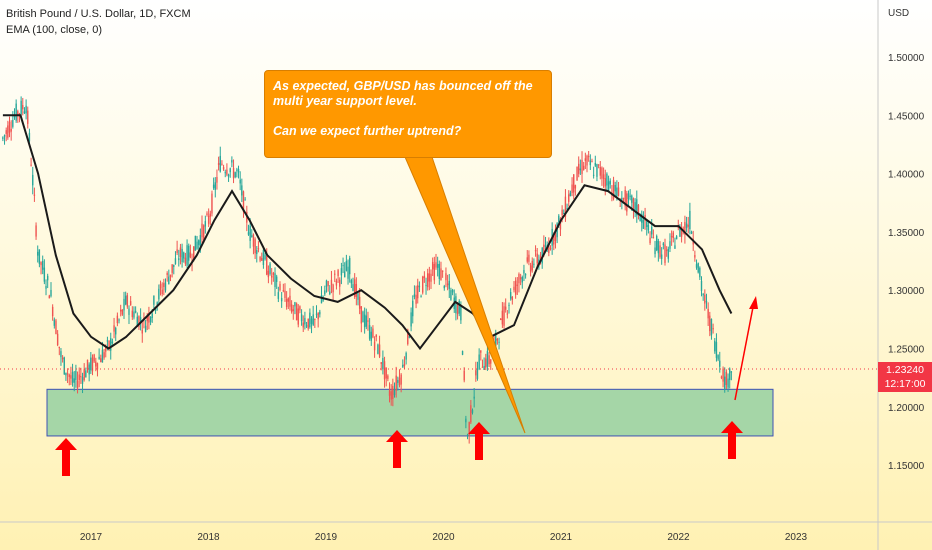 The width and height of the screenshot is (932, 550). Describe the element at coordinates (410, 412) in the screenshot. I see `support-zone` at that location.